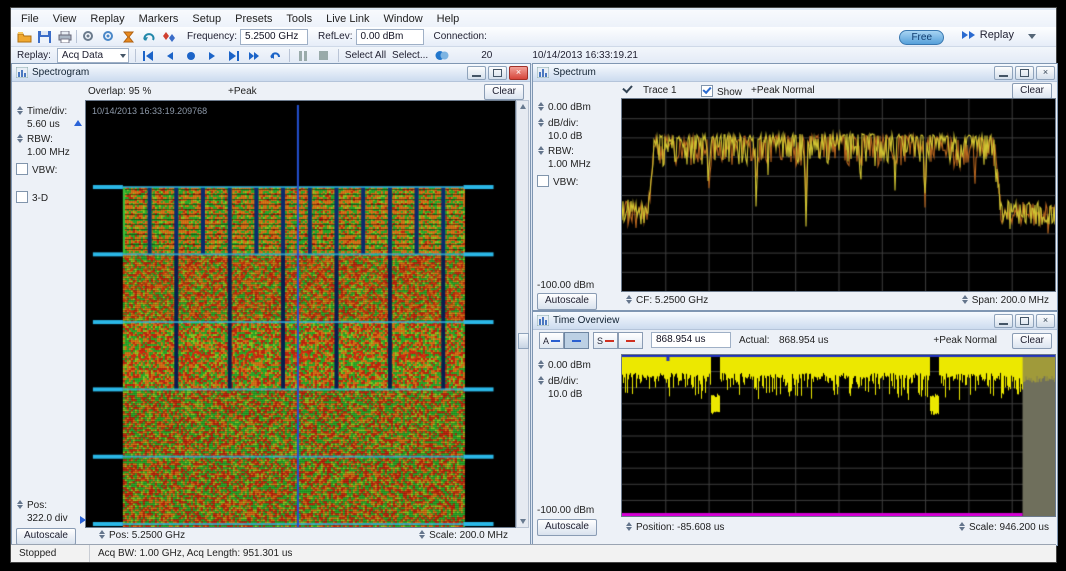  What do you see at coordinates (108, 36) in the screenshot?
I see `options-gear-icon` at bounding box center [108, 36].